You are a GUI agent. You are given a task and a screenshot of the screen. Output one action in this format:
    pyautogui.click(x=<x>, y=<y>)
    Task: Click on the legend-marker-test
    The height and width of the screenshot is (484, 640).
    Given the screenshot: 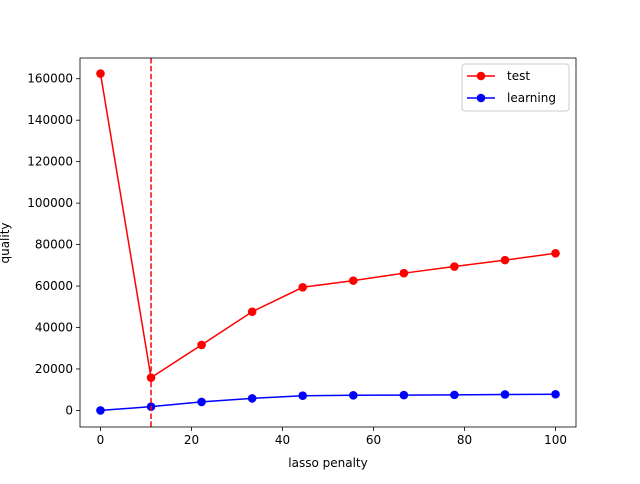 What is the action you would take?
    pyautogui.click(x=481, y=76)
    